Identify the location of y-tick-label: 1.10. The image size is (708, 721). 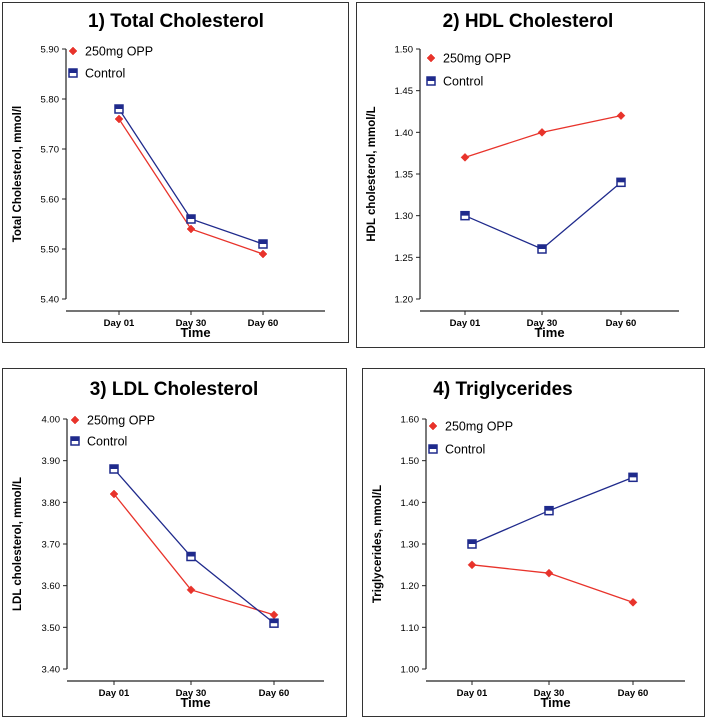
(410, 628).